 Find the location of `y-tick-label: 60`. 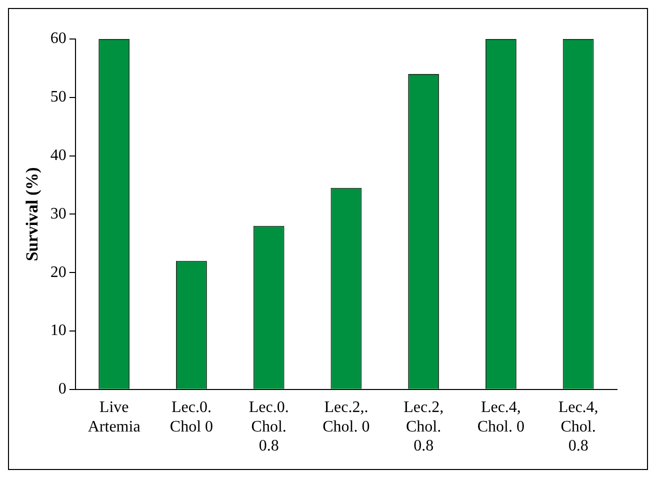

y-tick-label: 60 is located at coordinates (58, 39).